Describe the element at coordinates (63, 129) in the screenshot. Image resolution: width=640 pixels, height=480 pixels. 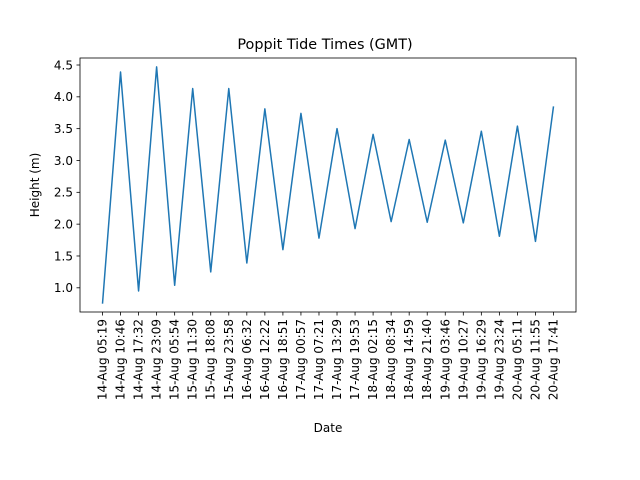
I see `y-tick-label: 3.5` at that location.